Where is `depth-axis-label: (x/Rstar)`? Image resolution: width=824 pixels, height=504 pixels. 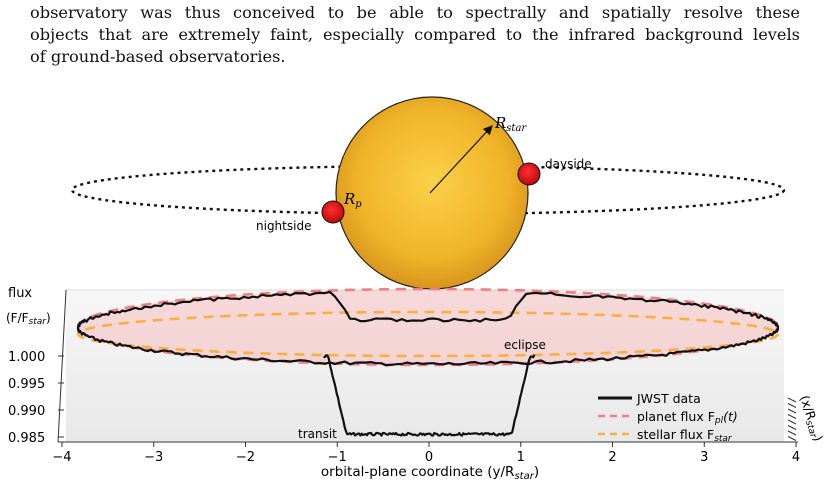 depth-axis-label: (x/Rstar) is located at coordinates (809, 418).